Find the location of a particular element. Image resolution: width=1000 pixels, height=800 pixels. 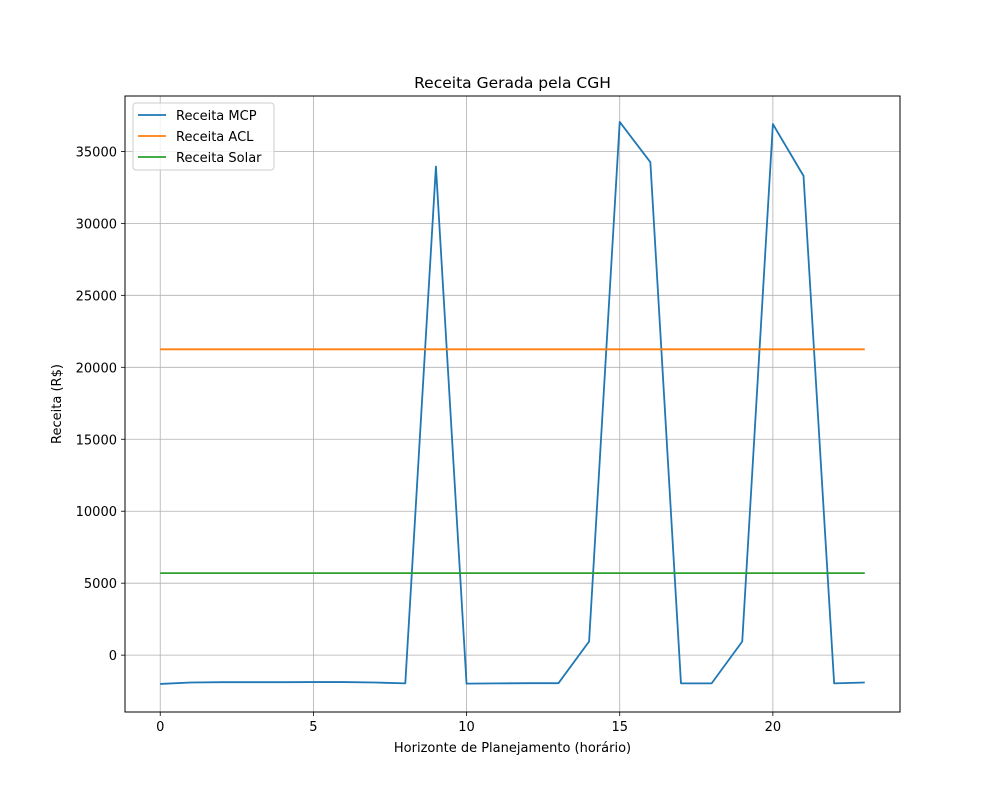

y-tick-label: 35000 is located at coordinates (96, 152).